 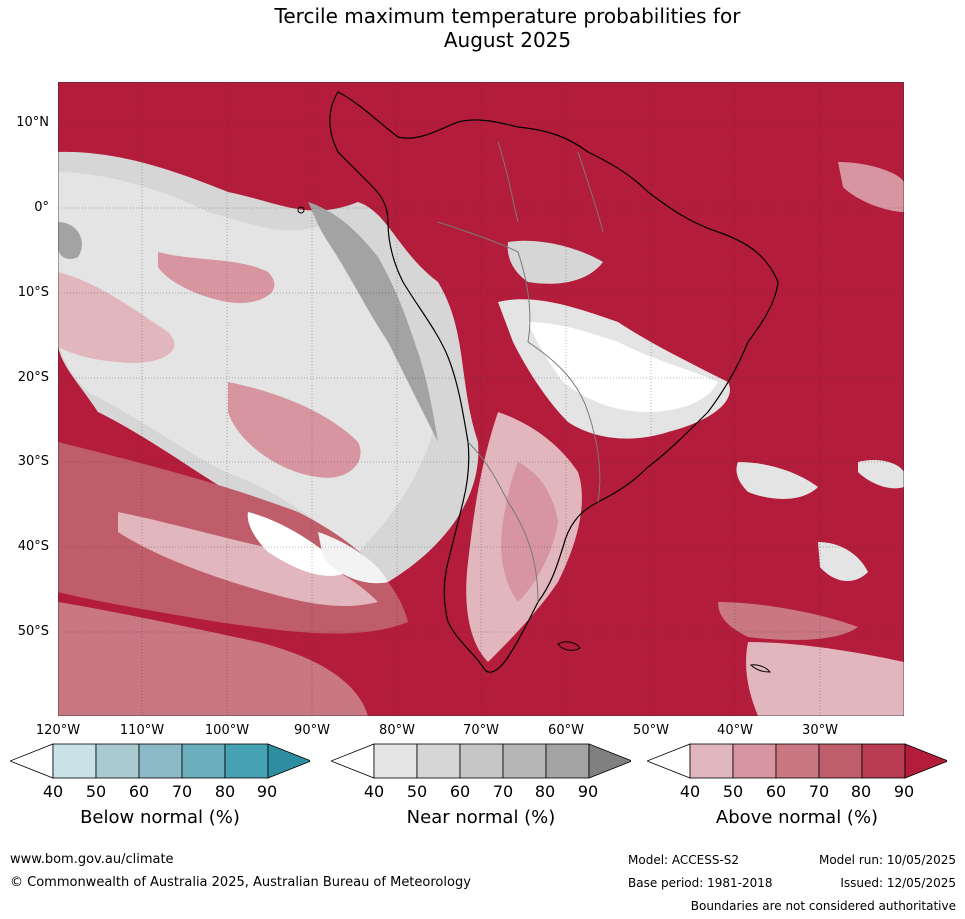 What do you see at coordinates (555, 262) in the screenshot?
I see `land-near-normal-north` at bounding box center [555, 262].